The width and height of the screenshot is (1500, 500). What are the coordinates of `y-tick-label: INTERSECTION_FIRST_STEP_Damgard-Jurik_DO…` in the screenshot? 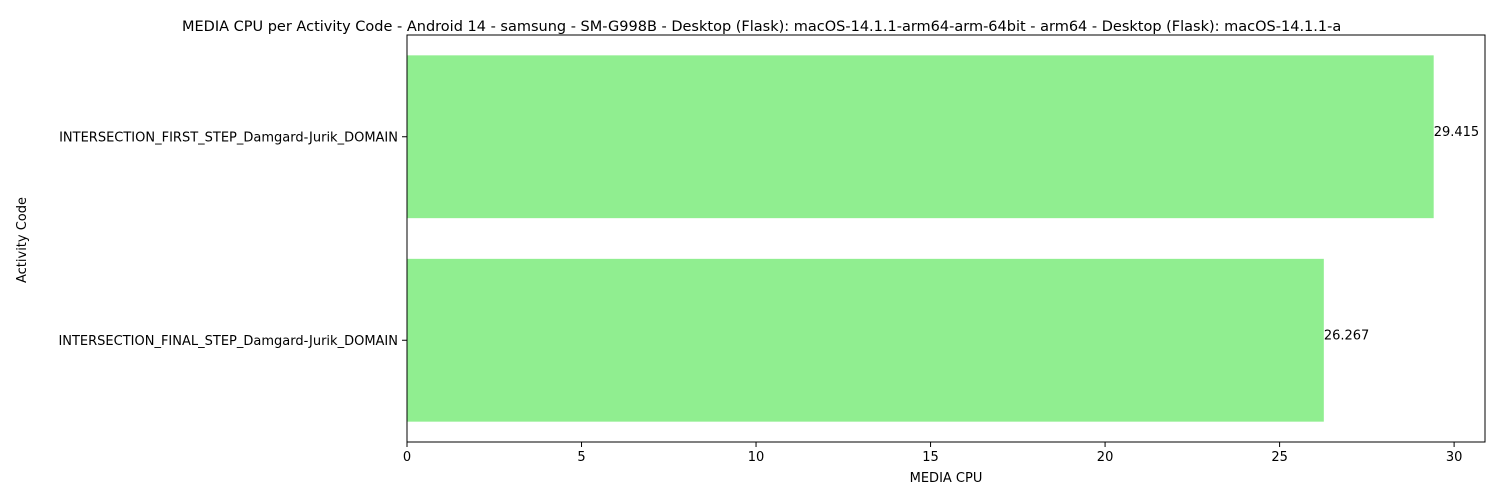 It's located at (228, 137).